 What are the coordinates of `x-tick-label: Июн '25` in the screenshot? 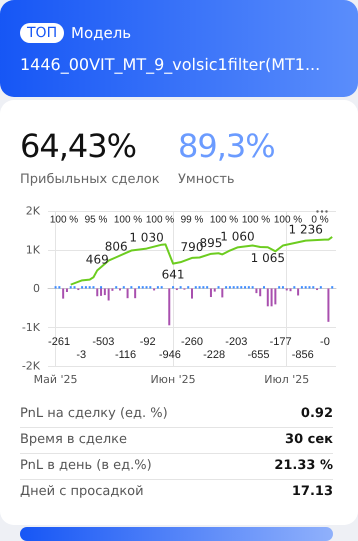 It's located at (173, 379).